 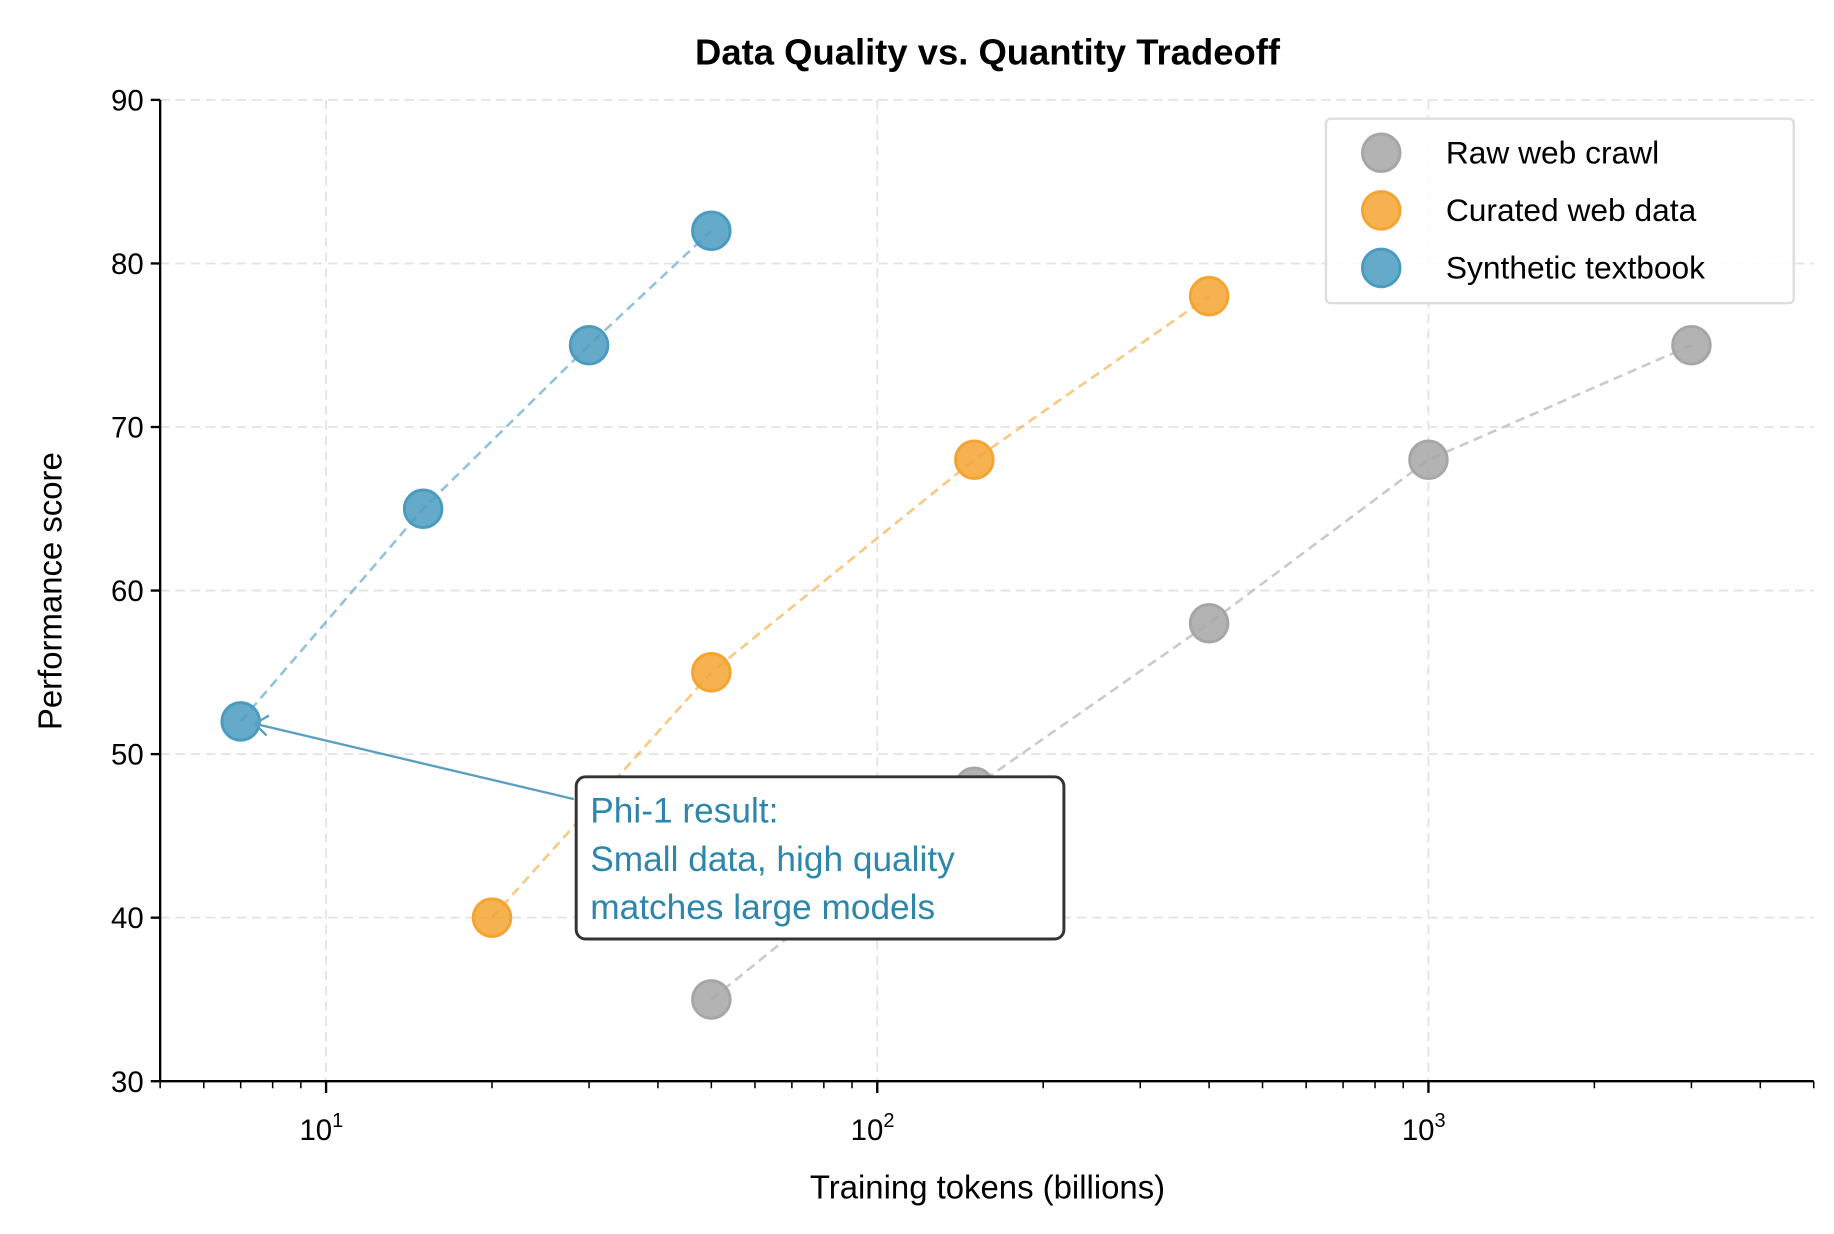 What do you see at coordinates (127, 100) in the screenshot?
I see `y-tick-label: 90` at bounding box center [127, 100].